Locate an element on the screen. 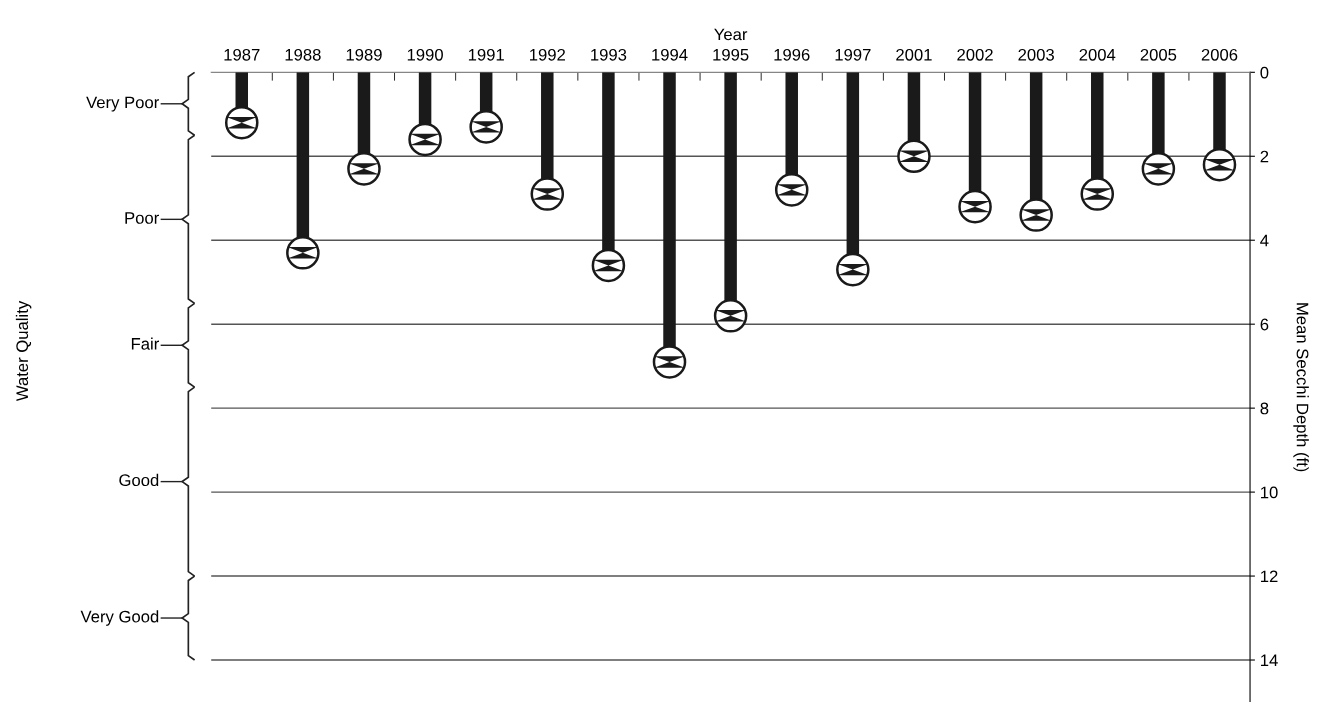 The image size is (1320, 702). x-axis-title: Year is located at coordinates (731, 34).